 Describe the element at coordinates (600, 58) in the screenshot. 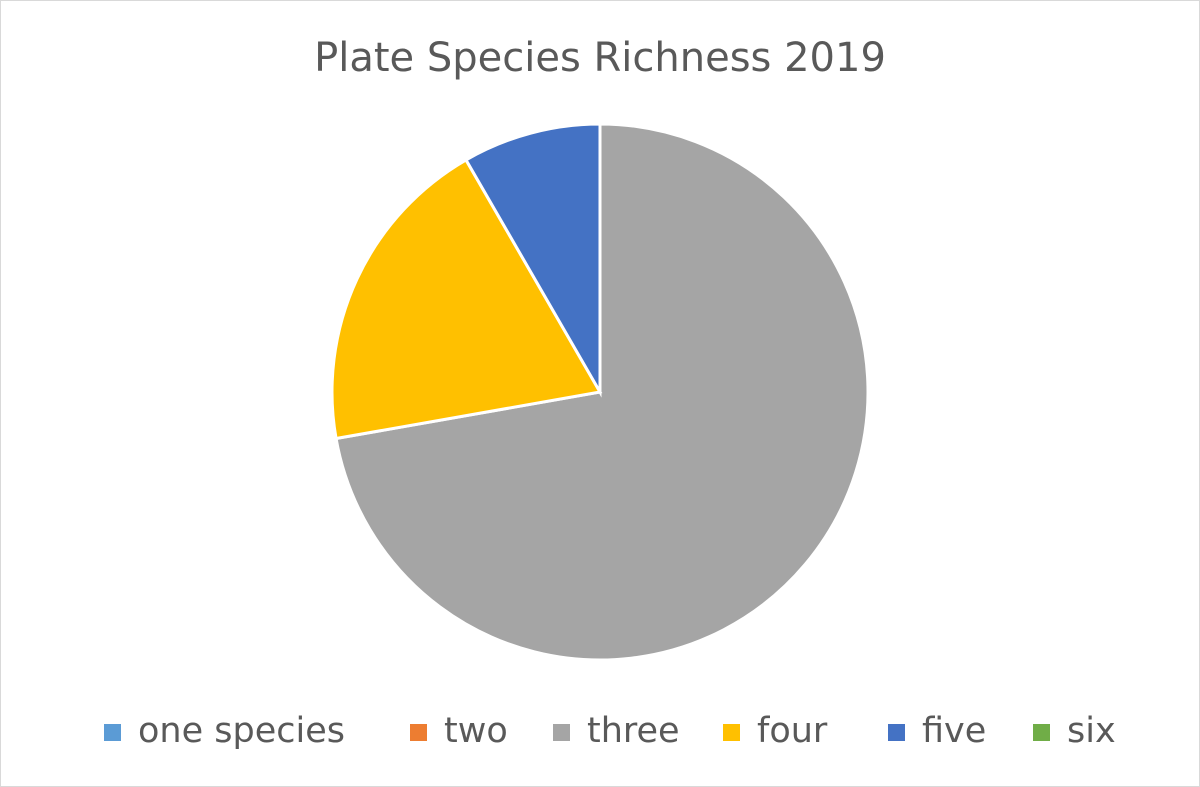

I see `chart-title: Plate Species Richness 2019` at that location.